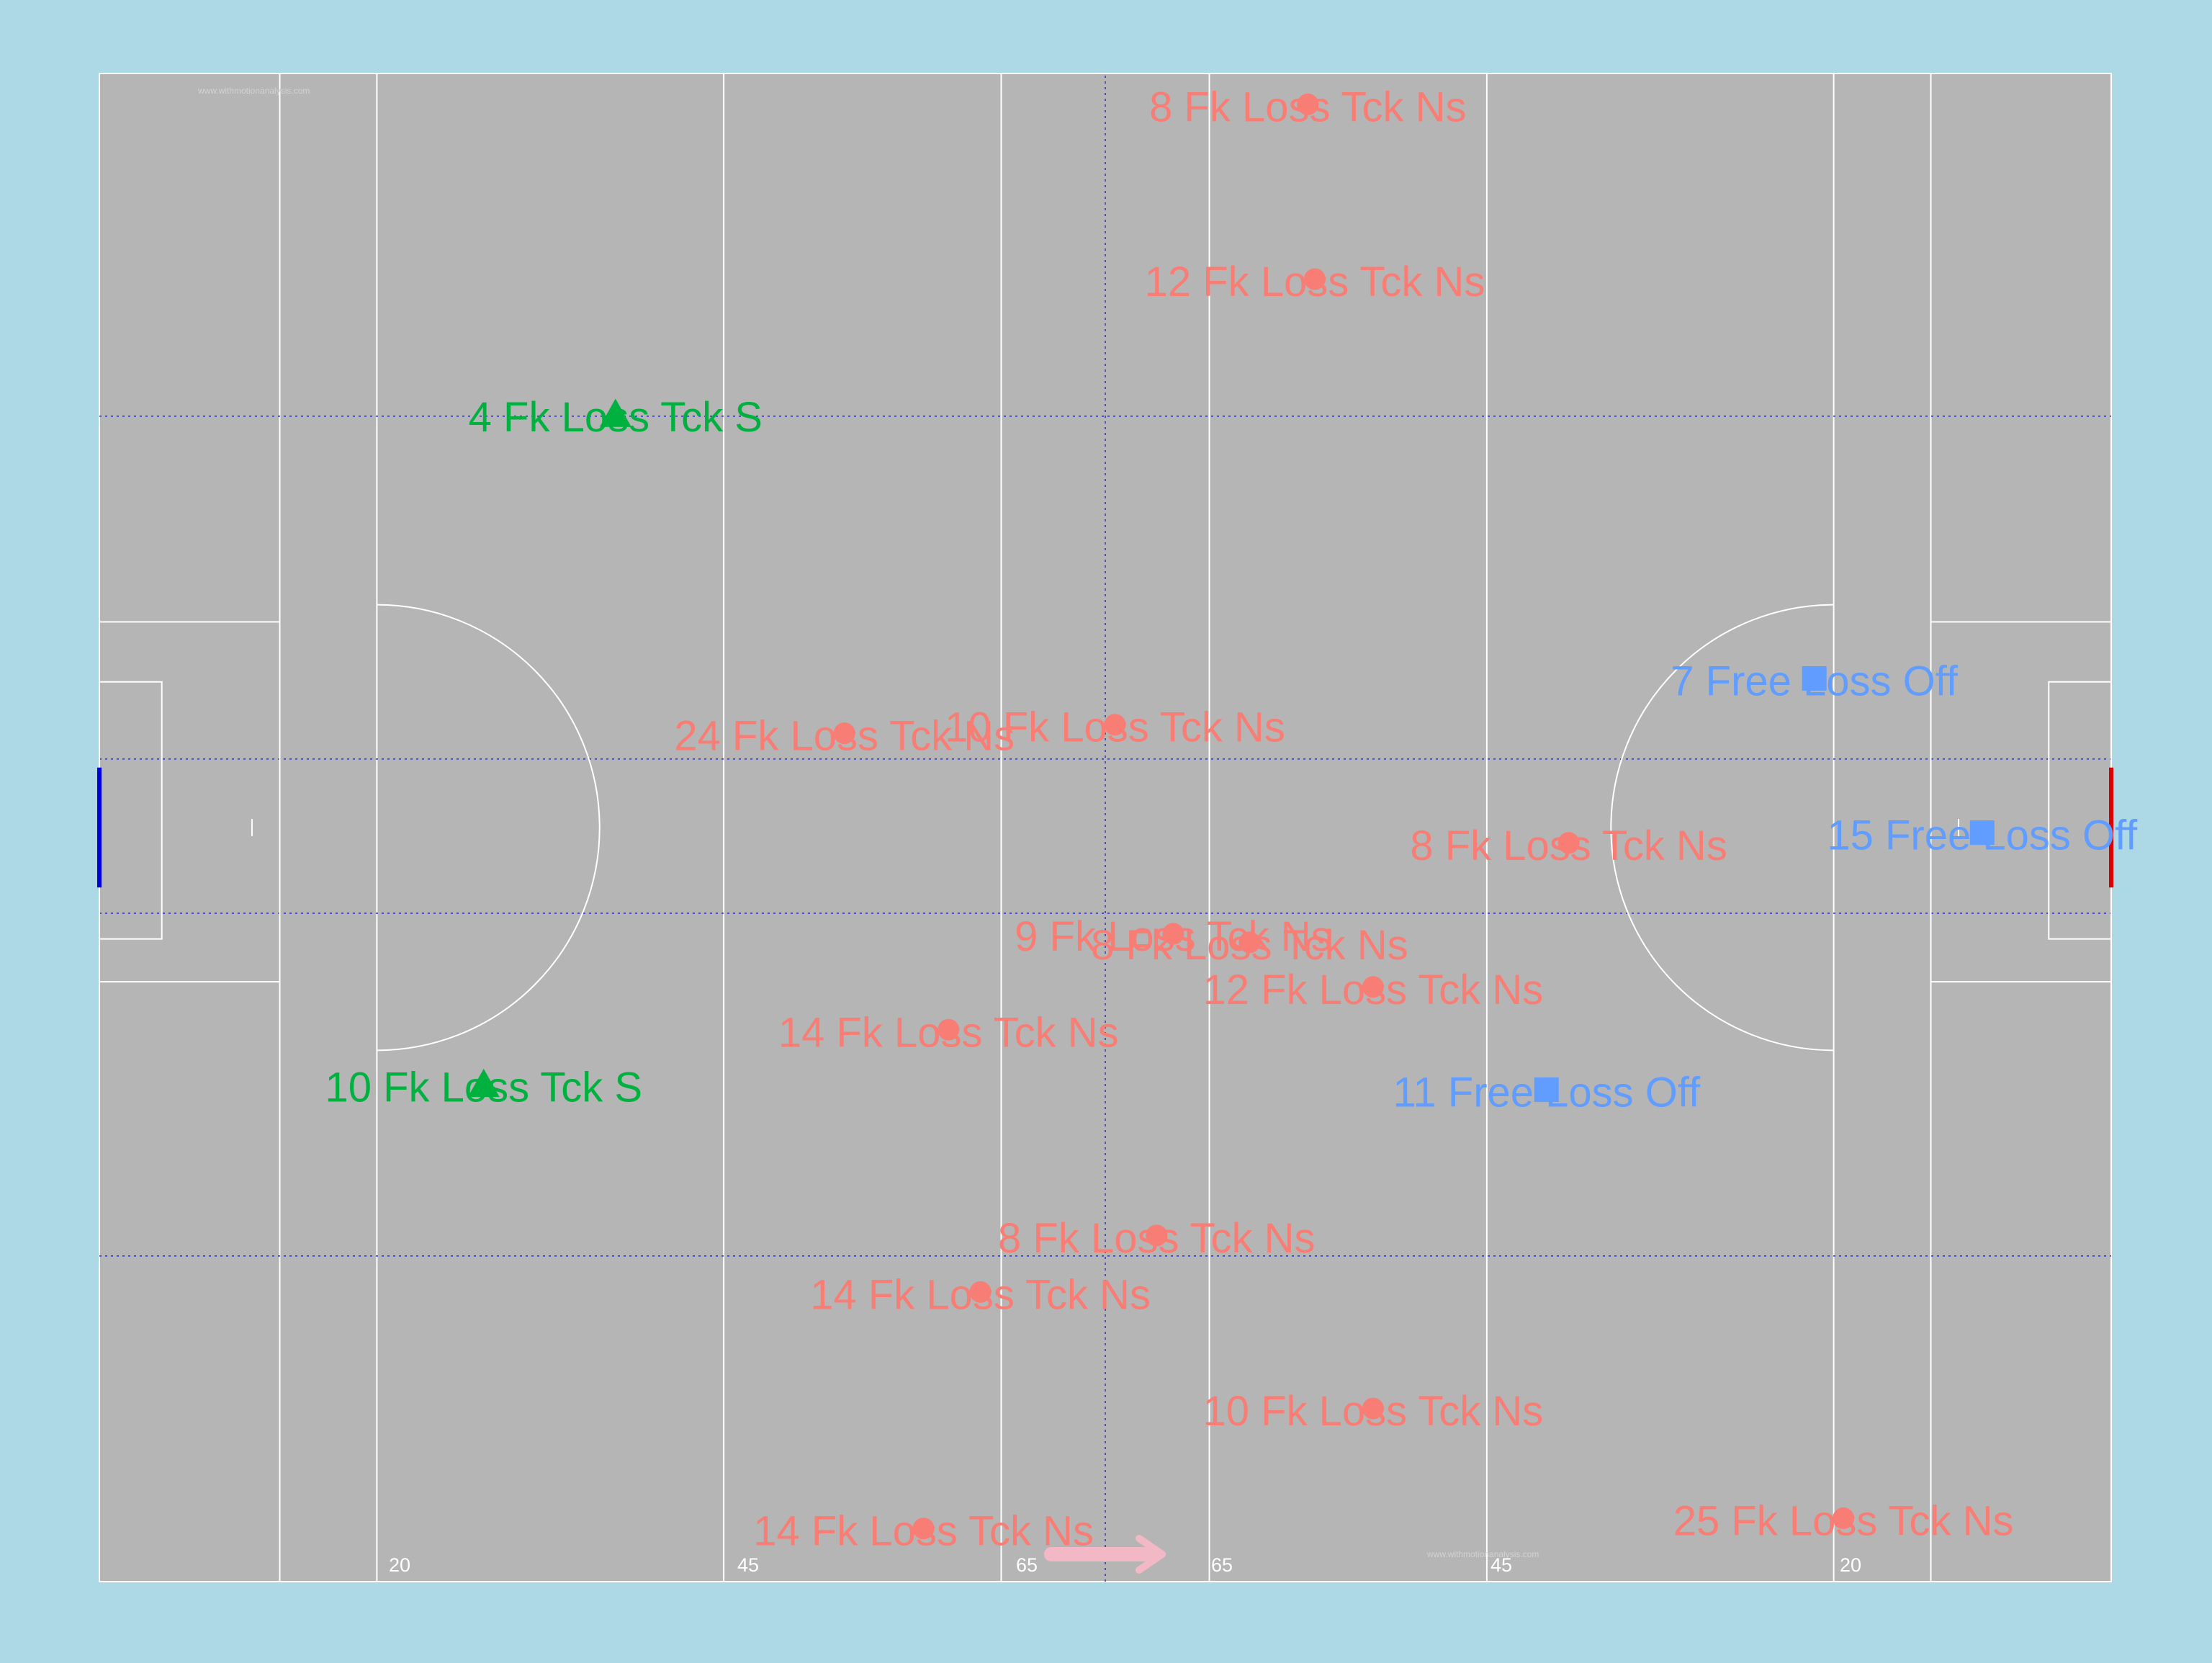 This screenshot has width=2212, height=1663. I want to click on series-0-point-9-label: 8 Fk Loss Tck Ns, so click(1157, 1239).